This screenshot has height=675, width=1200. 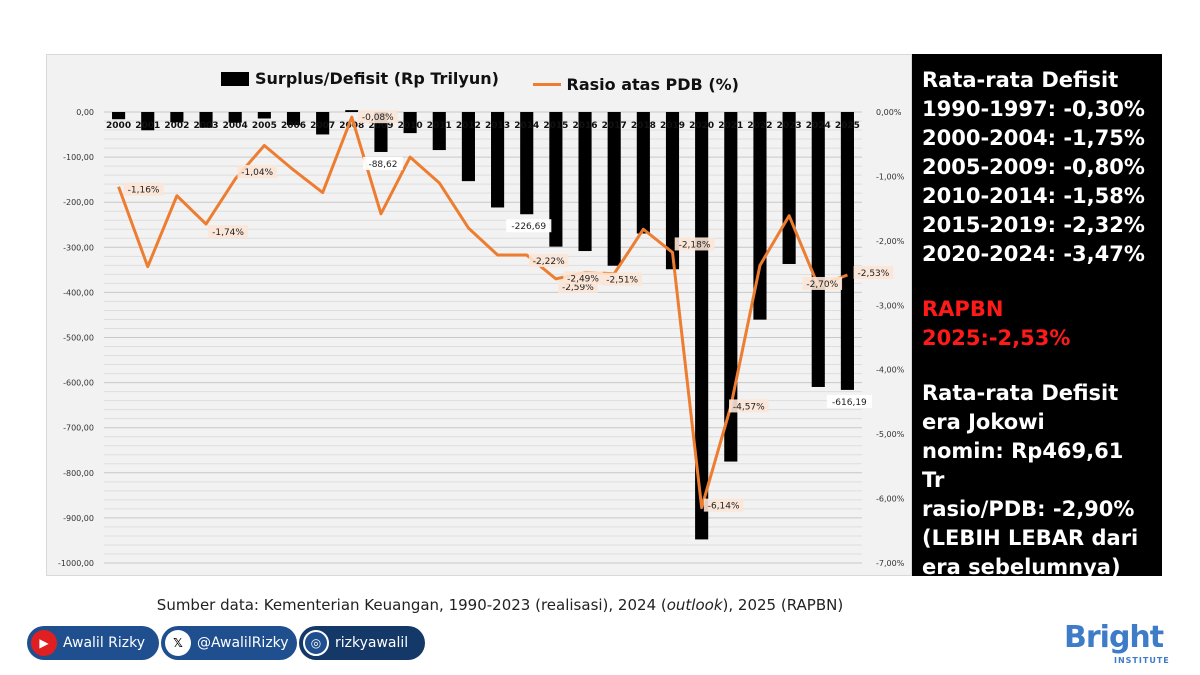 I want to click on x-axis-tick-label: 2020, so click(x=701, y=126).